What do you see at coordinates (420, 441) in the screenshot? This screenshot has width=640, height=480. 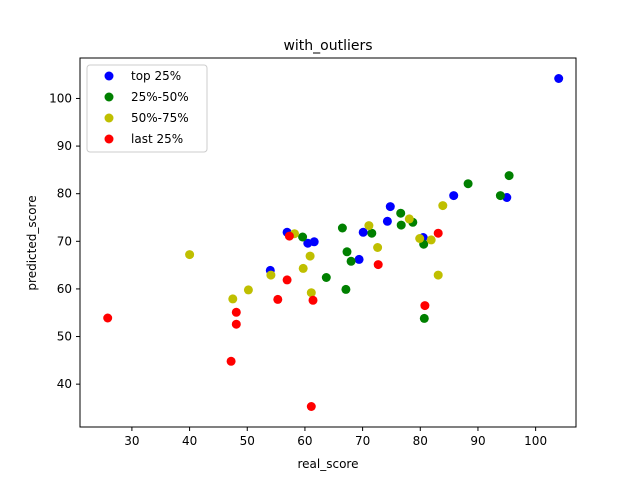 I see `x-tick-label: 80` at bounding box center [420, 441].